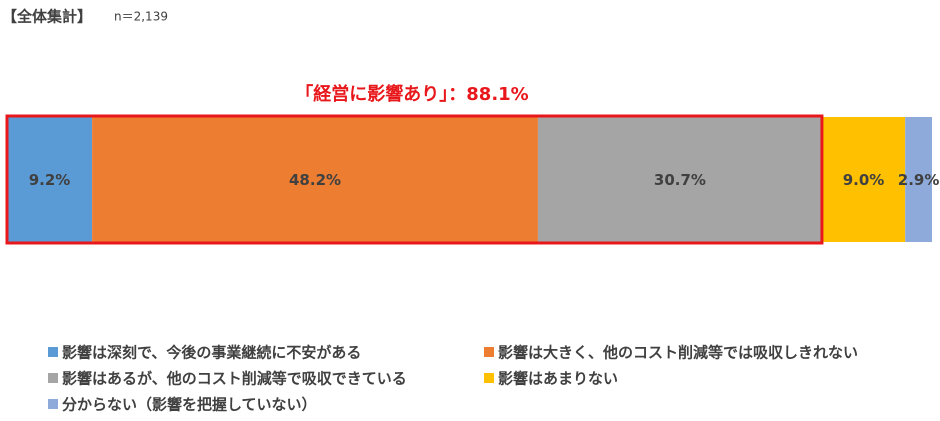 Image resolution: width=940 pixels, height=421 pixels. I want to click on value-label: 2.9%, so click(919, 180).